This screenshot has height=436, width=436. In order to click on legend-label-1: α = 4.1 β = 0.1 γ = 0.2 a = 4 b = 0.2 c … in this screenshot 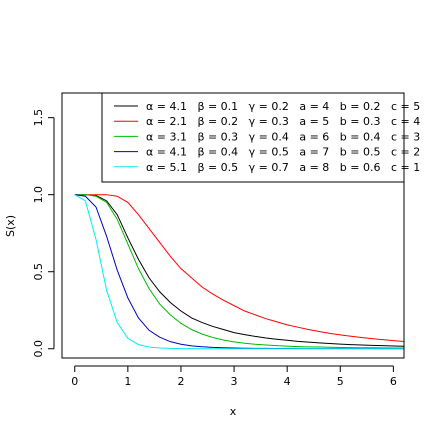, I will do `click(283, 106)`.